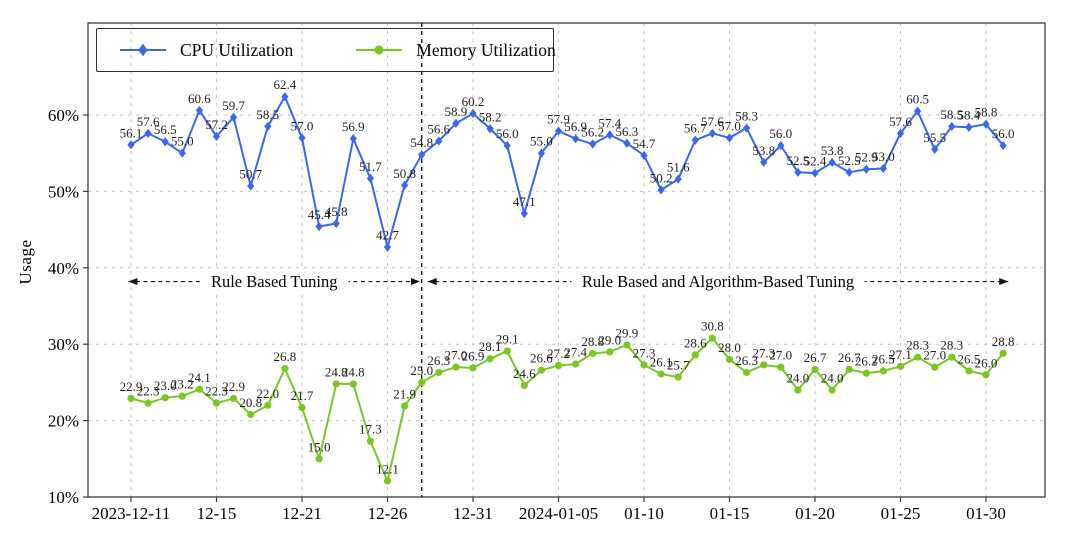 Image resolution: width=1080 pixels, height=542 pixels. I want to click on cpu-point-label: 45.4, so click(319, 214).